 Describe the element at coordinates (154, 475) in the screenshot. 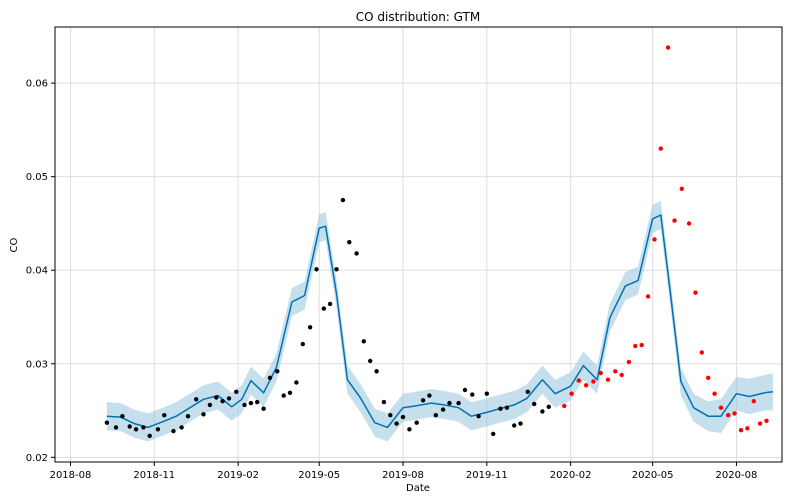

I see `x-tick-label: 2018-11` at that location.